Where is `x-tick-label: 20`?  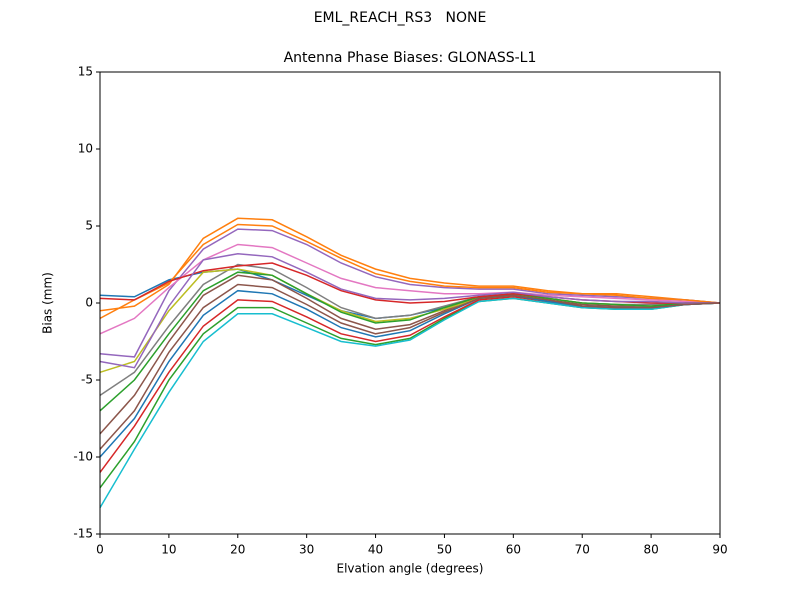
x-tick-label: 20 is located at coordinates (237, 550).